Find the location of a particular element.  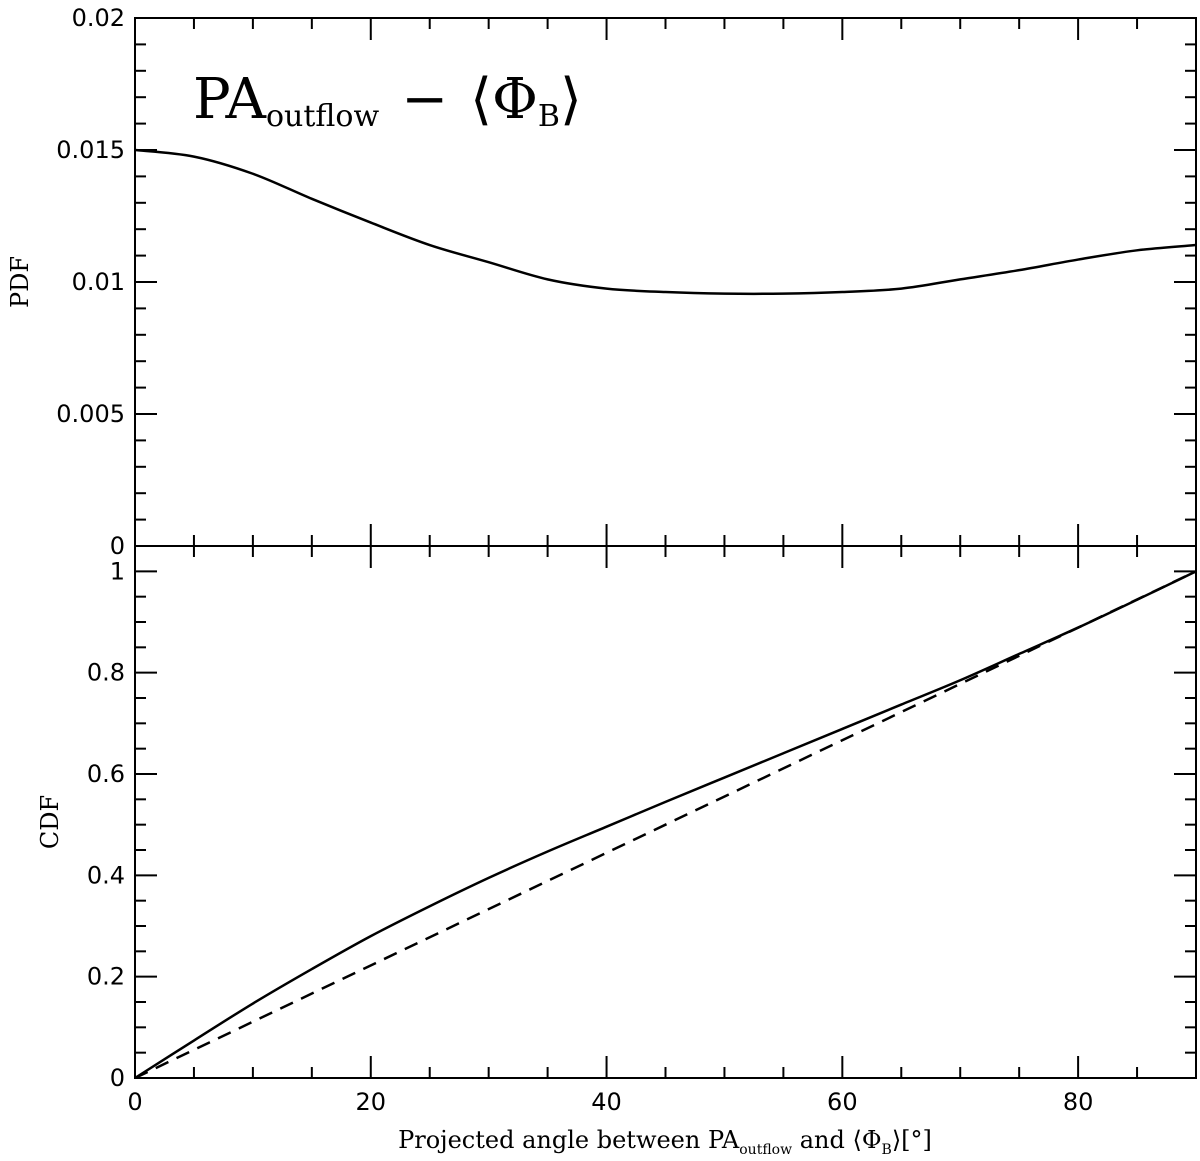

x-axis-title-suffix: ⟩[°] is located at coordinates (912, 1140).